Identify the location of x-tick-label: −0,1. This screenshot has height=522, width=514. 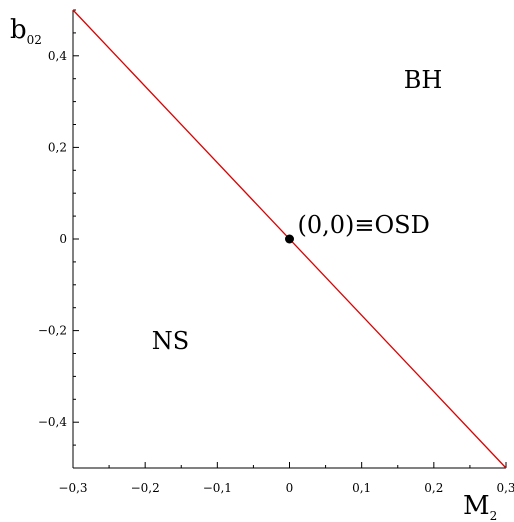
(217, 488).